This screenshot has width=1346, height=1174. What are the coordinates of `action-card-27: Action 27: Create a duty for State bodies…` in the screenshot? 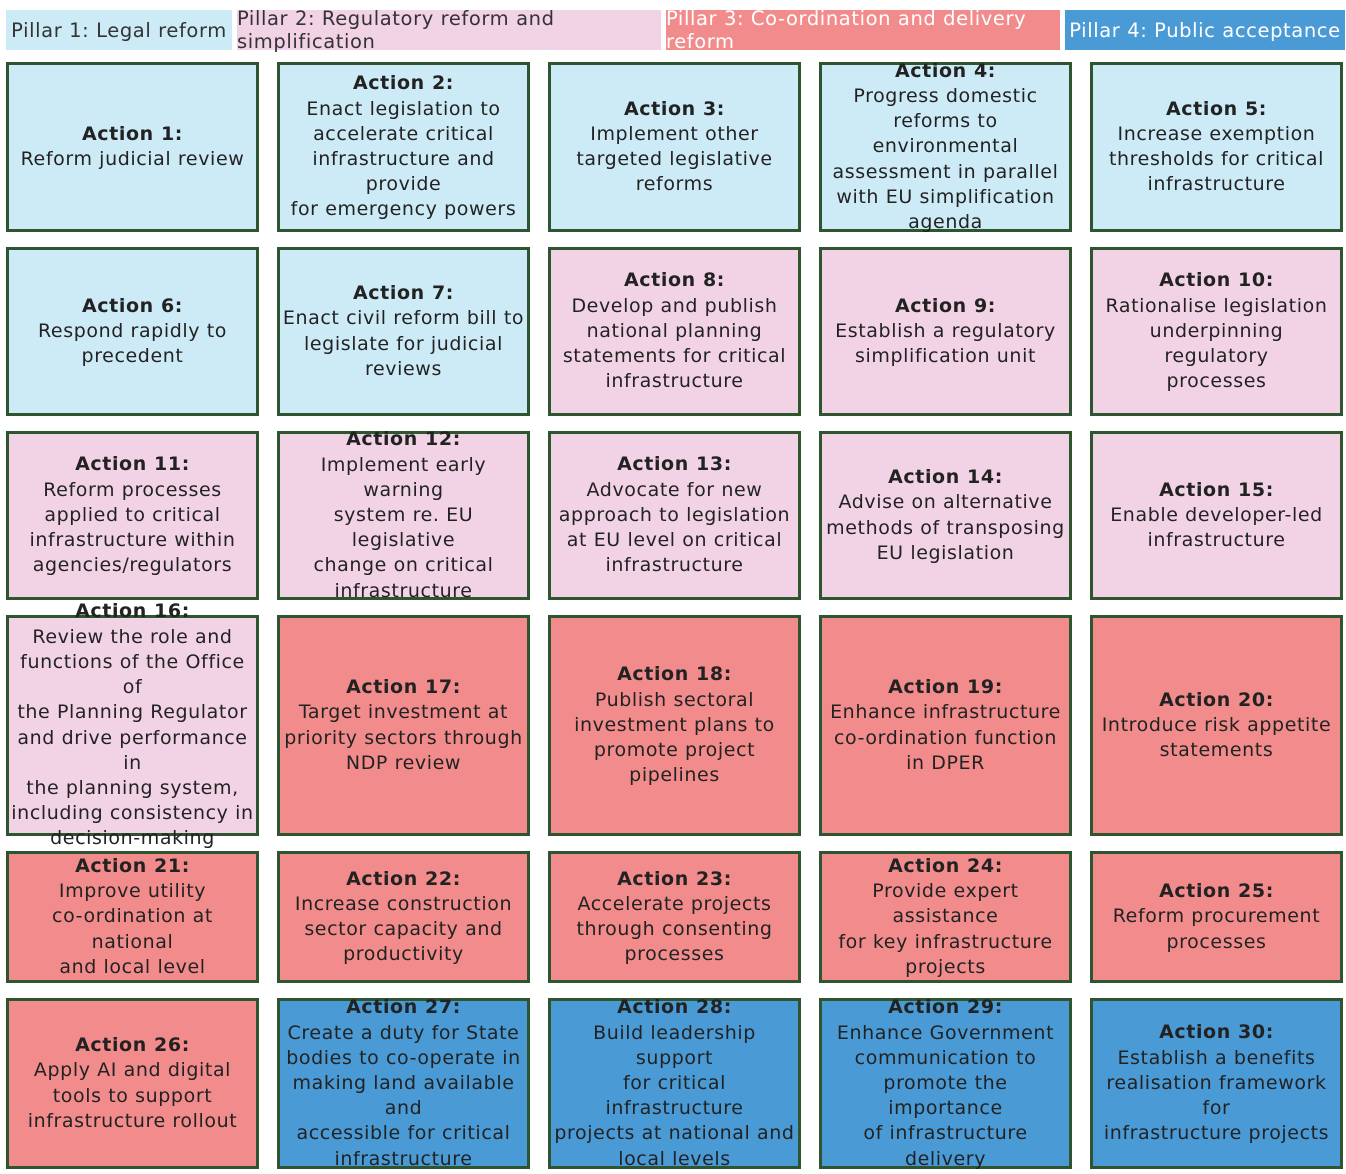 It's located at (403, 1083).